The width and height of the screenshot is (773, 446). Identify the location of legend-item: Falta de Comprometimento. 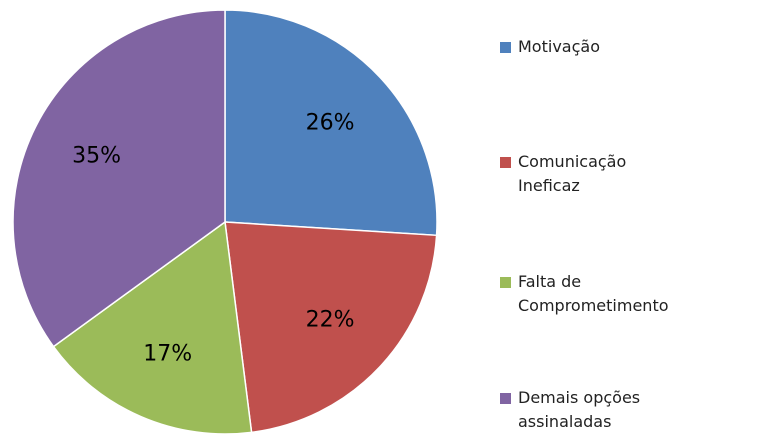
(600, 294).